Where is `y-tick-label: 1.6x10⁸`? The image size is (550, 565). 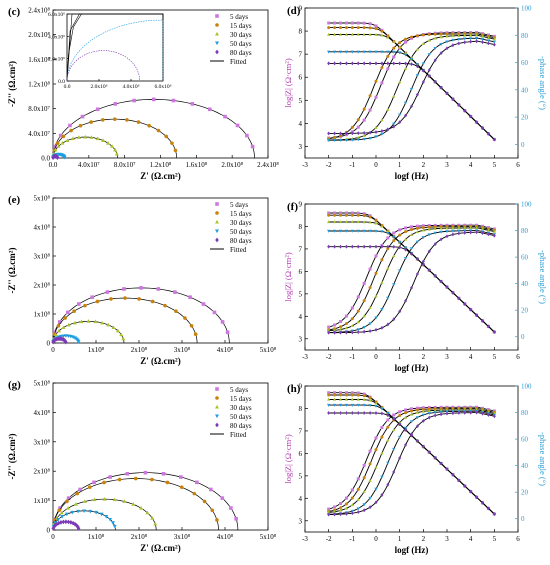 y-tick-label: 1.6x10⁸ is located at coordinates (39, 60).